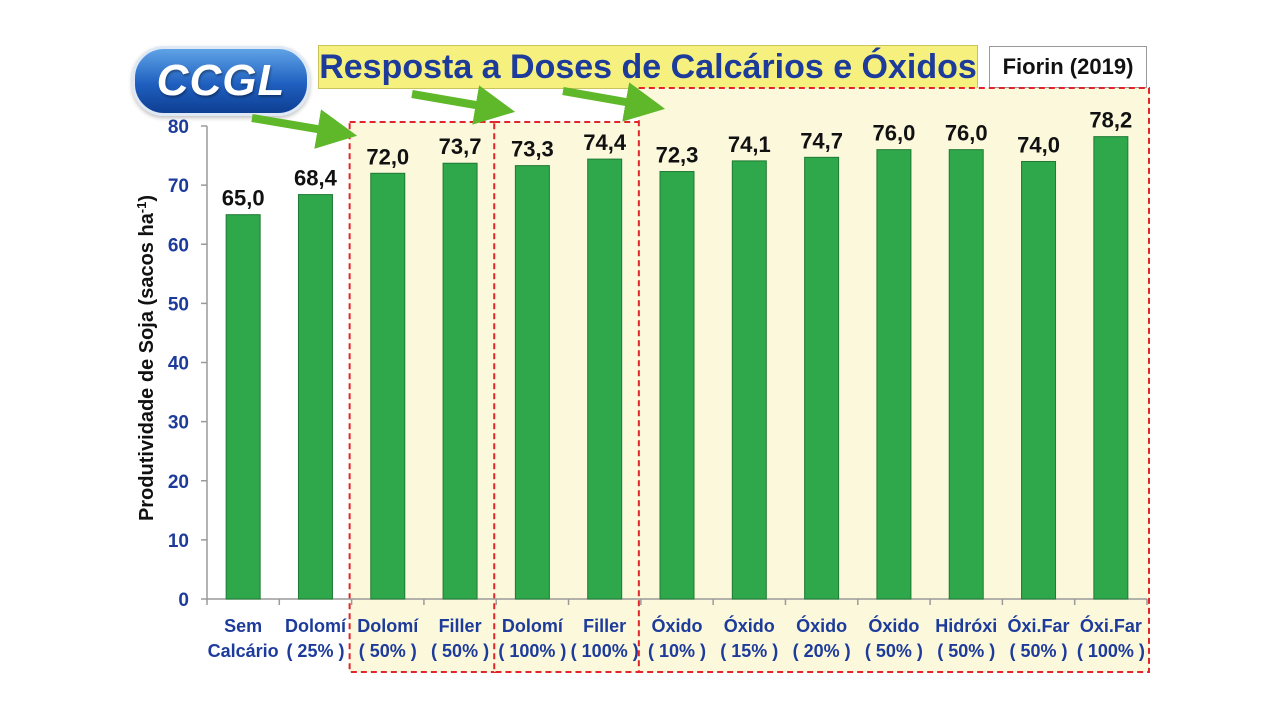  What do you see at coordinates (178, 245) in the screenshot?
I see `y-tick-label: 60` at bounding box center [178, 245].